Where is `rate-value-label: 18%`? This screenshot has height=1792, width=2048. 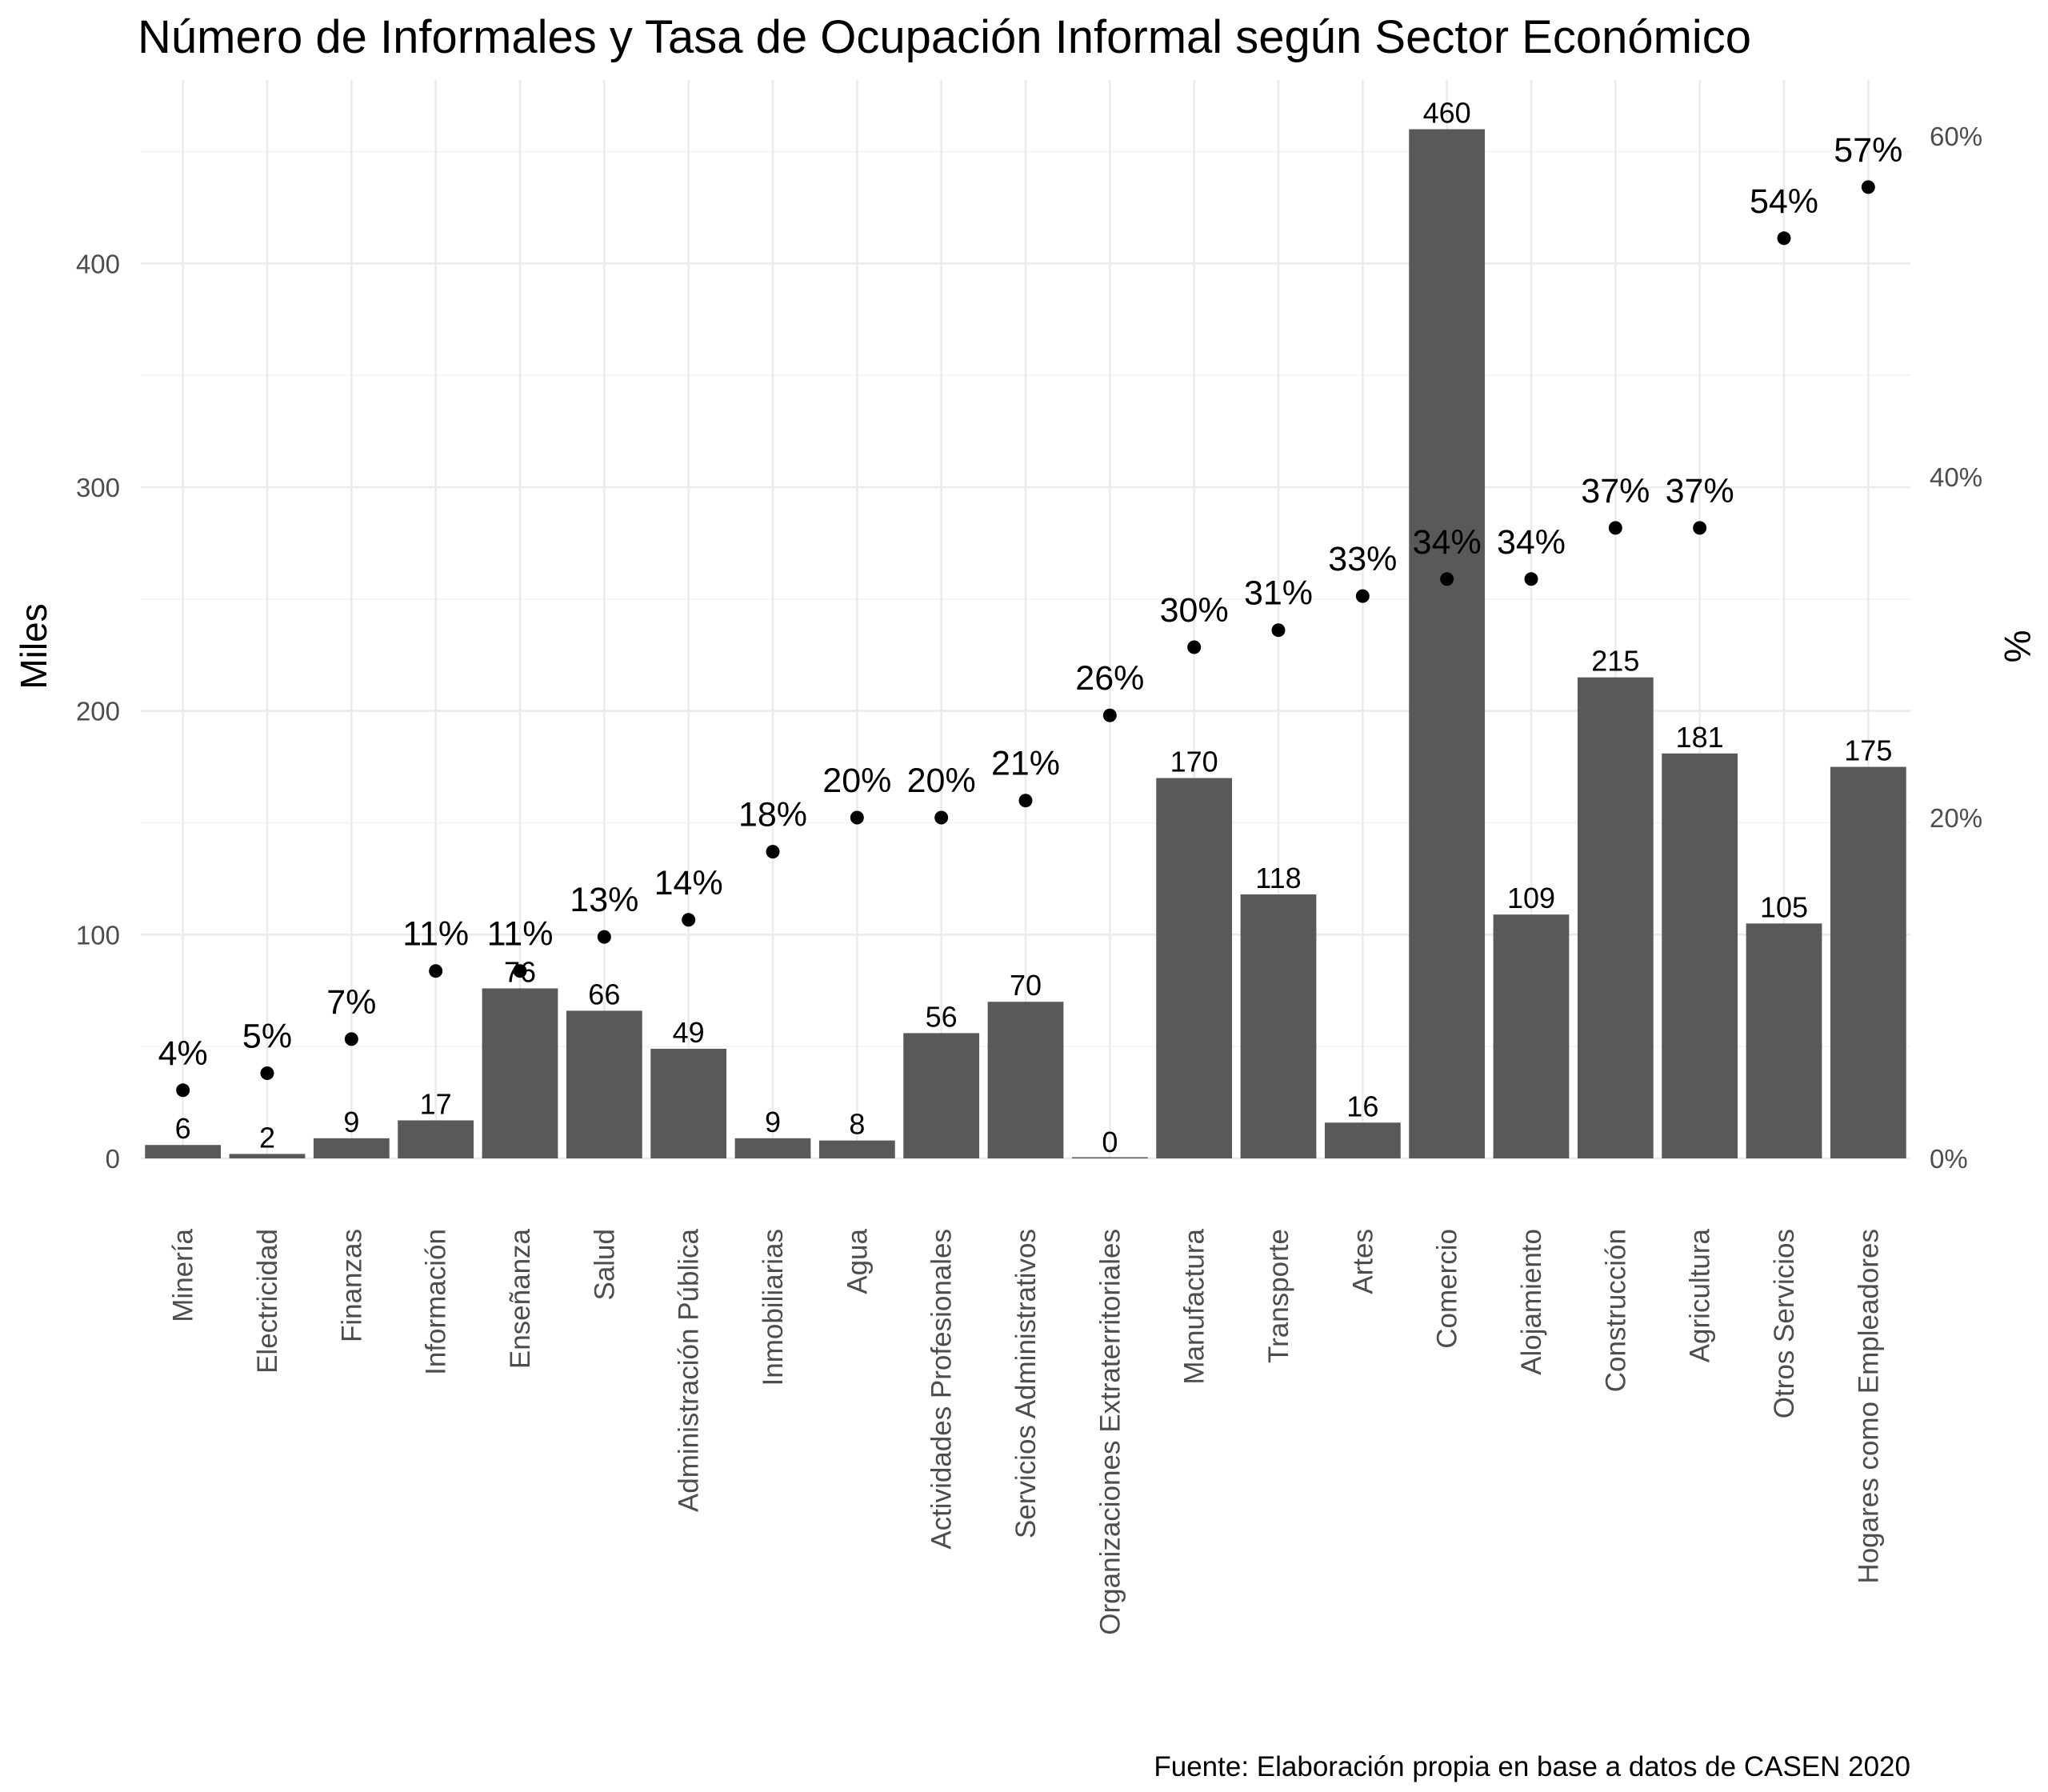 rate-value-label: 18% is located at coordinates (772, 815).